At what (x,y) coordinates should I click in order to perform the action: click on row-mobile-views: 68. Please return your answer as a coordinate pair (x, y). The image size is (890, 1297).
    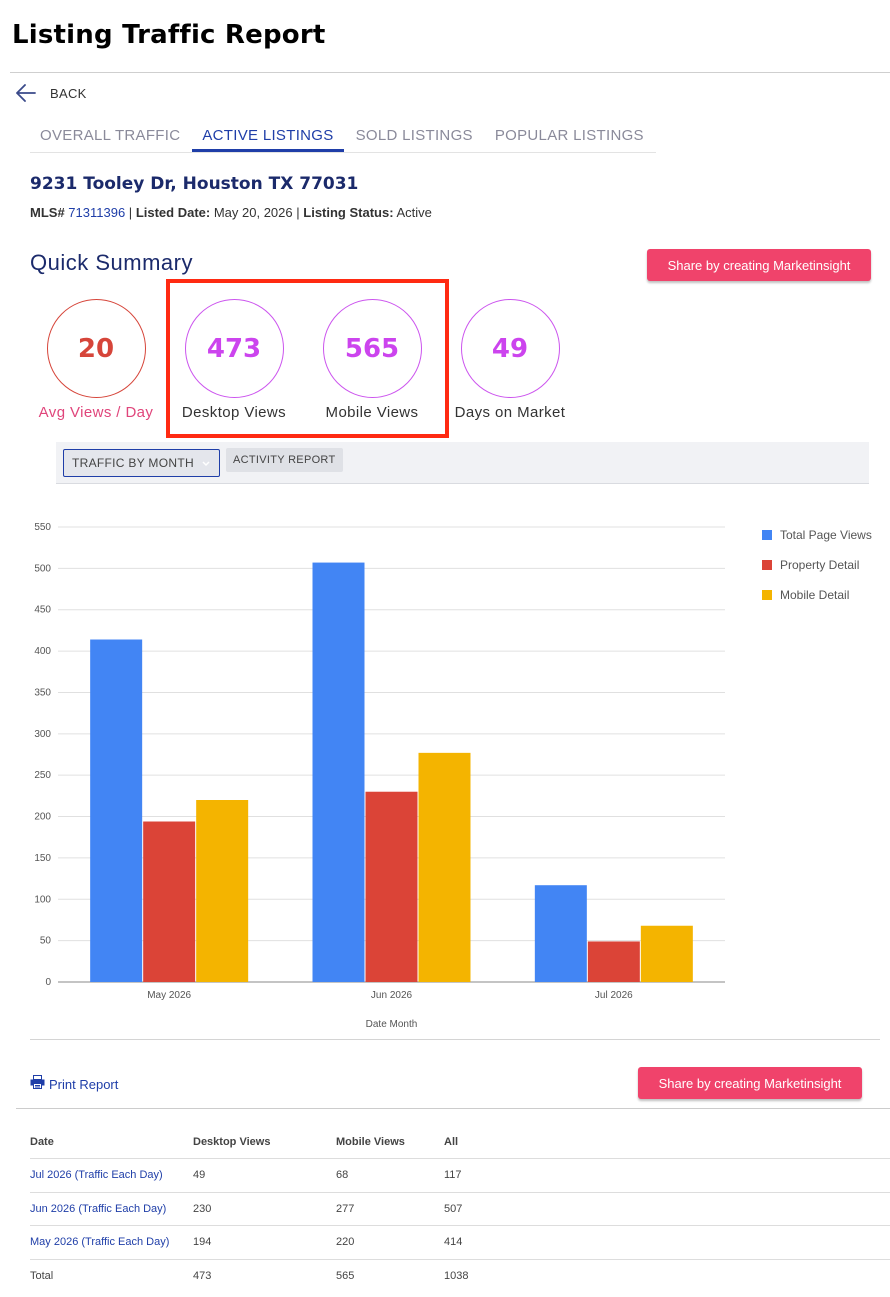
    Looking at the image, I should click on (342, 1175).